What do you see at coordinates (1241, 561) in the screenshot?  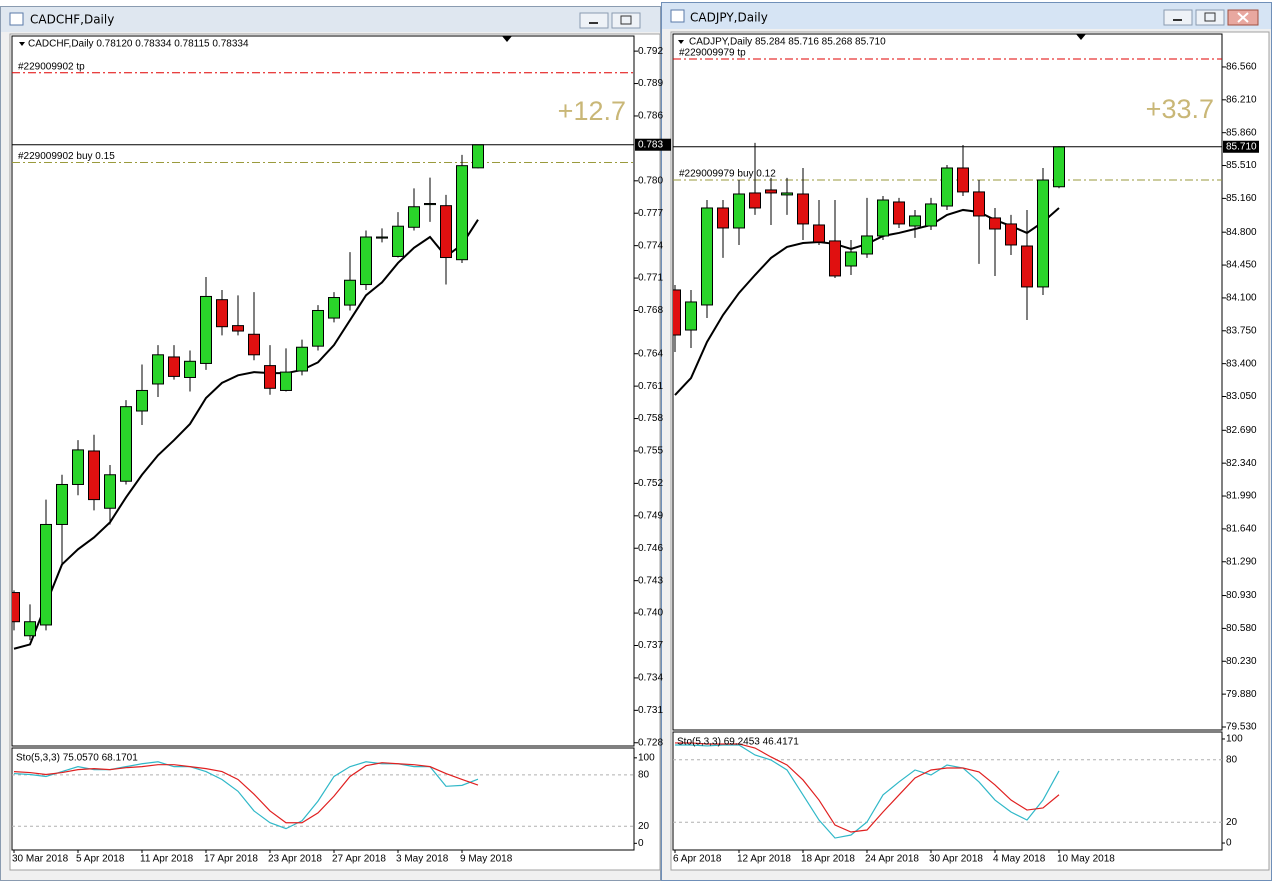 I see `y-tick-label: 81.290` at bounding box center [1241, 561].